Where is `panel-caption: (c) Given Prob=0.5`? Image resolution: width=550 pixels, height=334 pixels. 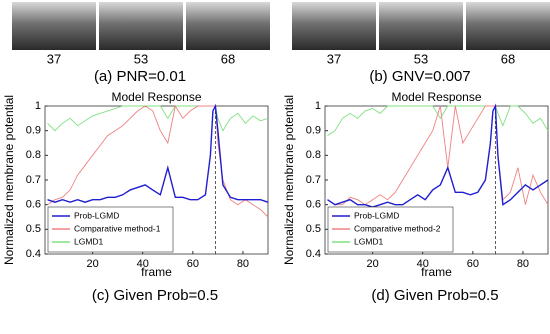 panel-caption: (c) Given Prob=0.5 is located at coordinates (155, 295).